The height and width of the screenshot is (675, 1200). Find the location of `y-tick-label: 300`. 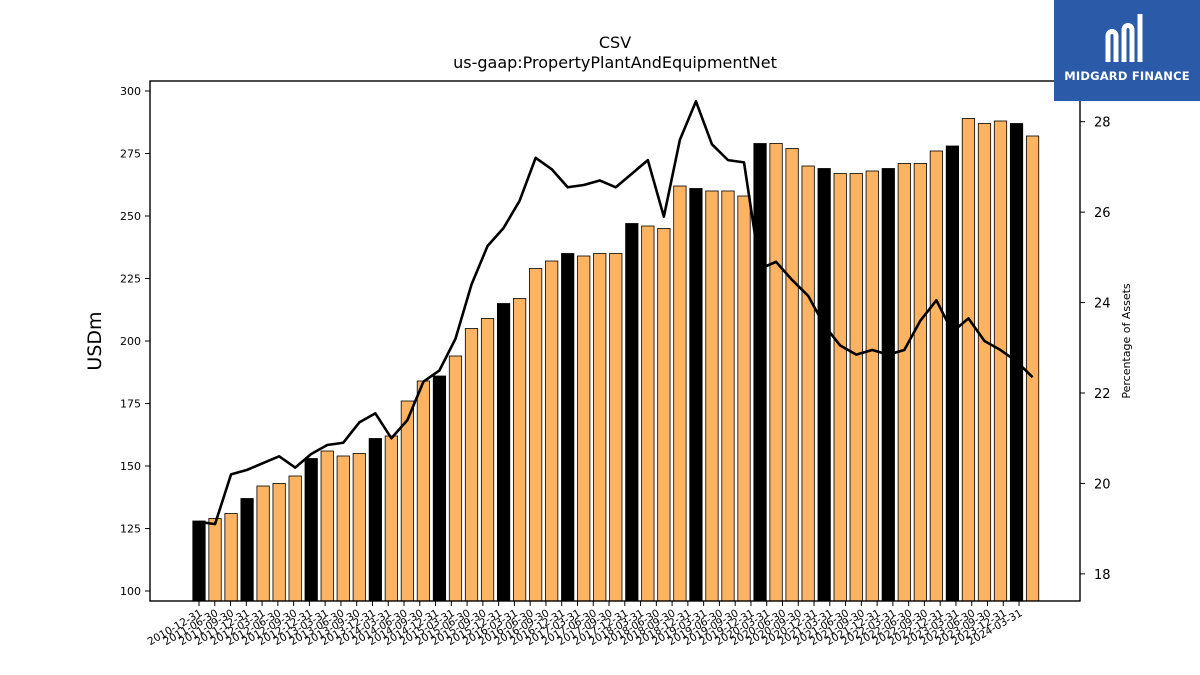

y-tick-label: 300 is located at coordinates (130, 91).